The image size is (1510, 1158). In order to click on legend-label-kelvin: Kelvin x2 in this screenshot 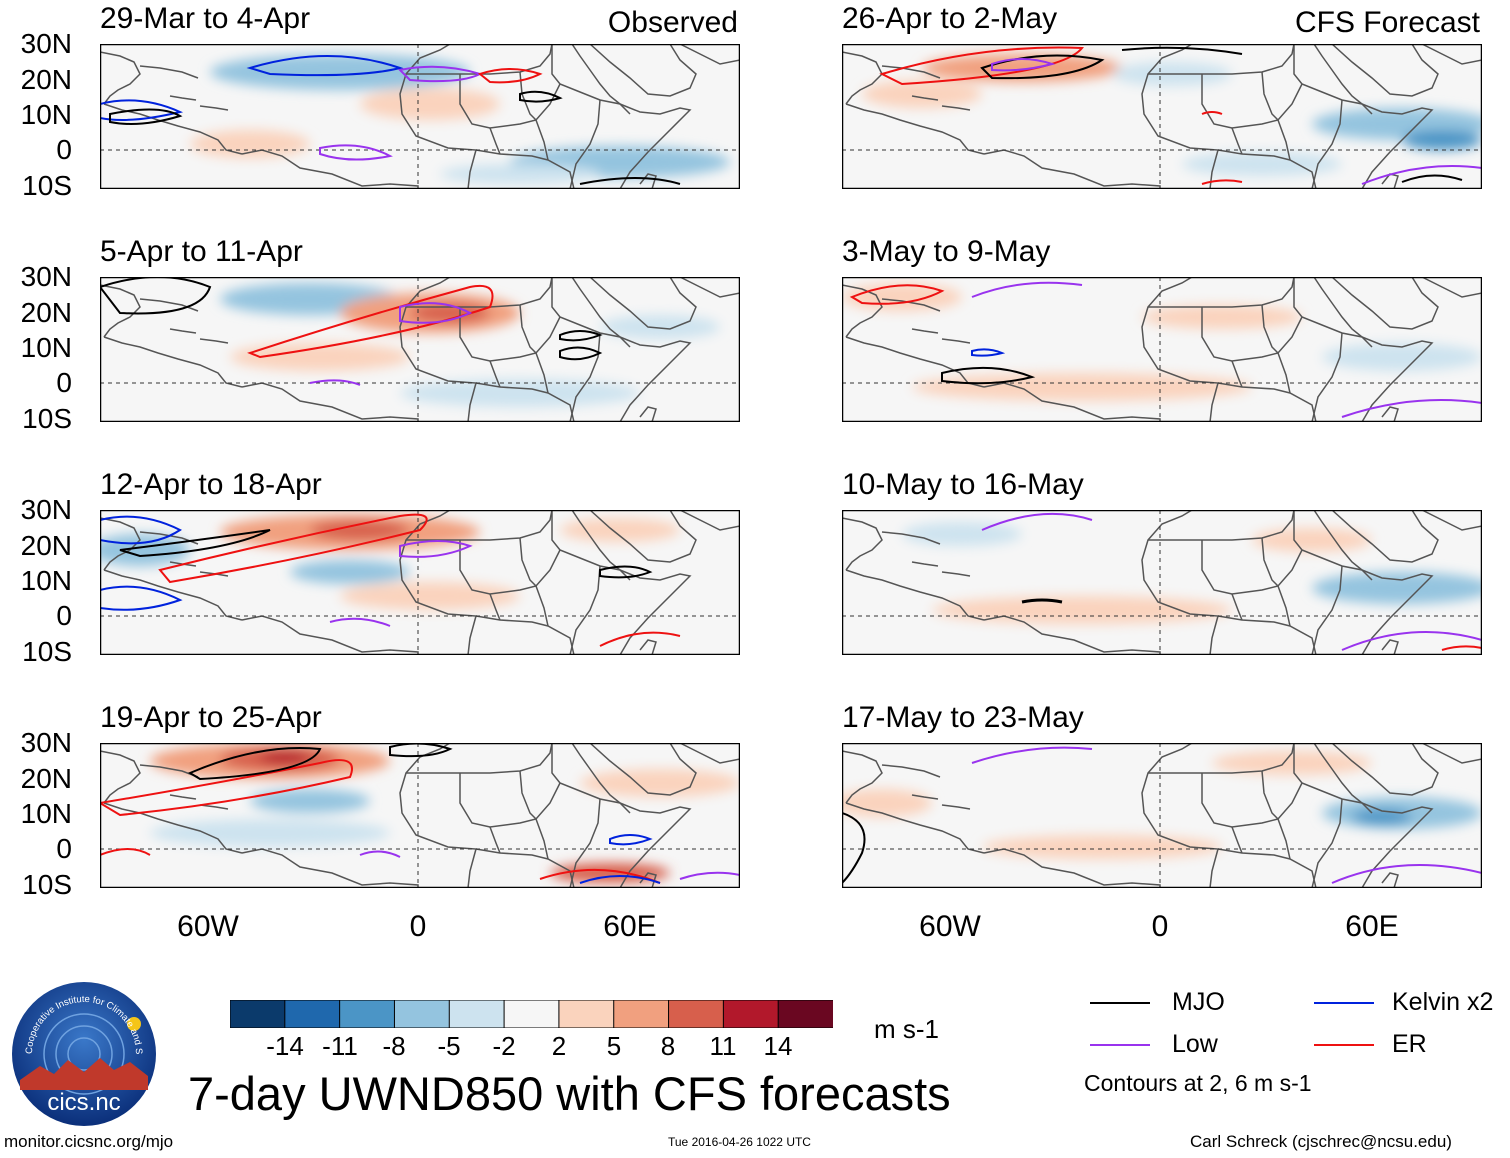, I will do `click(1443, 1002)`.